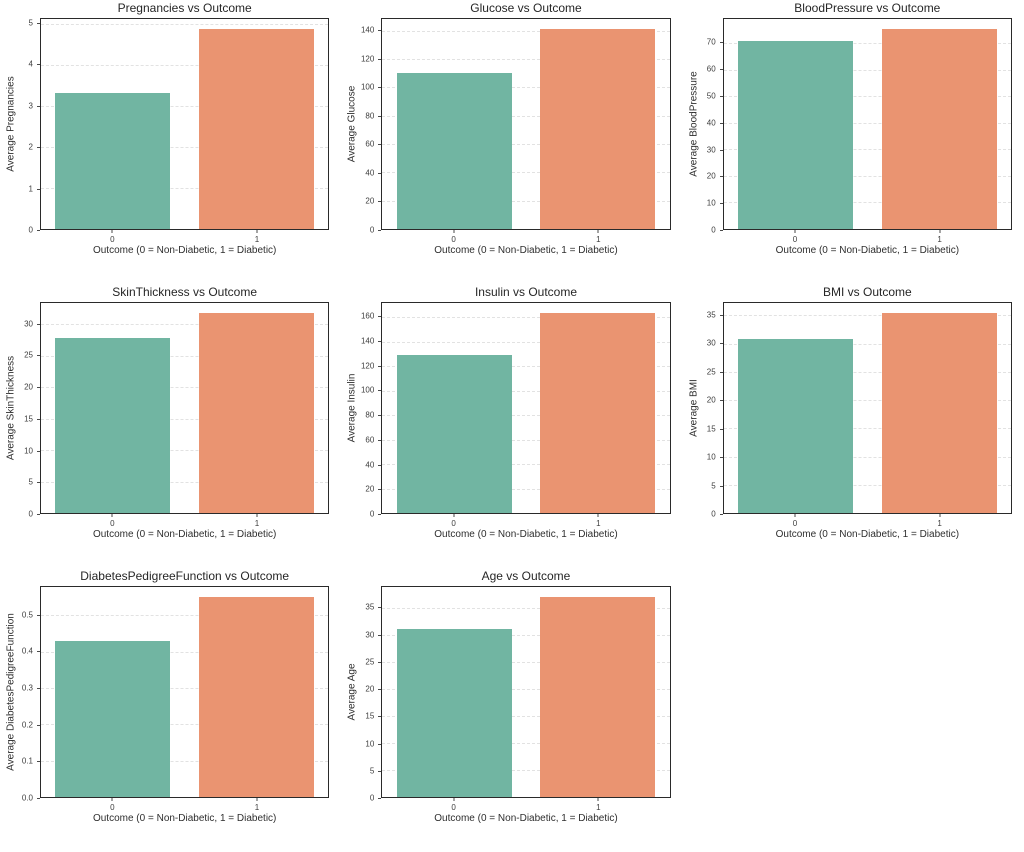  What do you see at coordinates (352, 408) in the screenshot?
I see `y-axis-label: Average Insulin` at bounding box center [352, 408].